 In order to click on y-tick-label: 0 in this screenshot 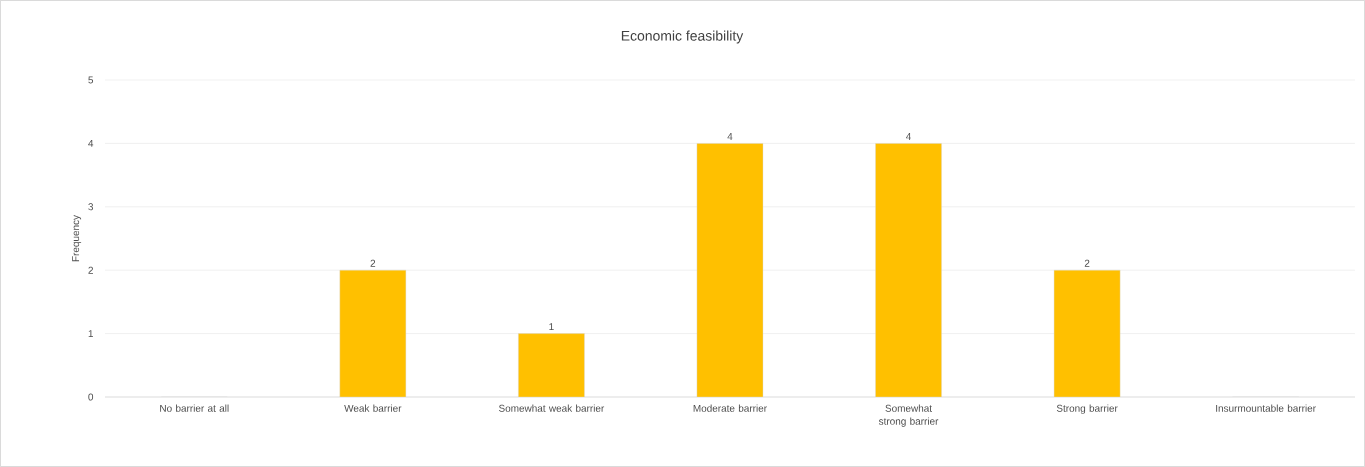, I will do `click(91, 397)`.